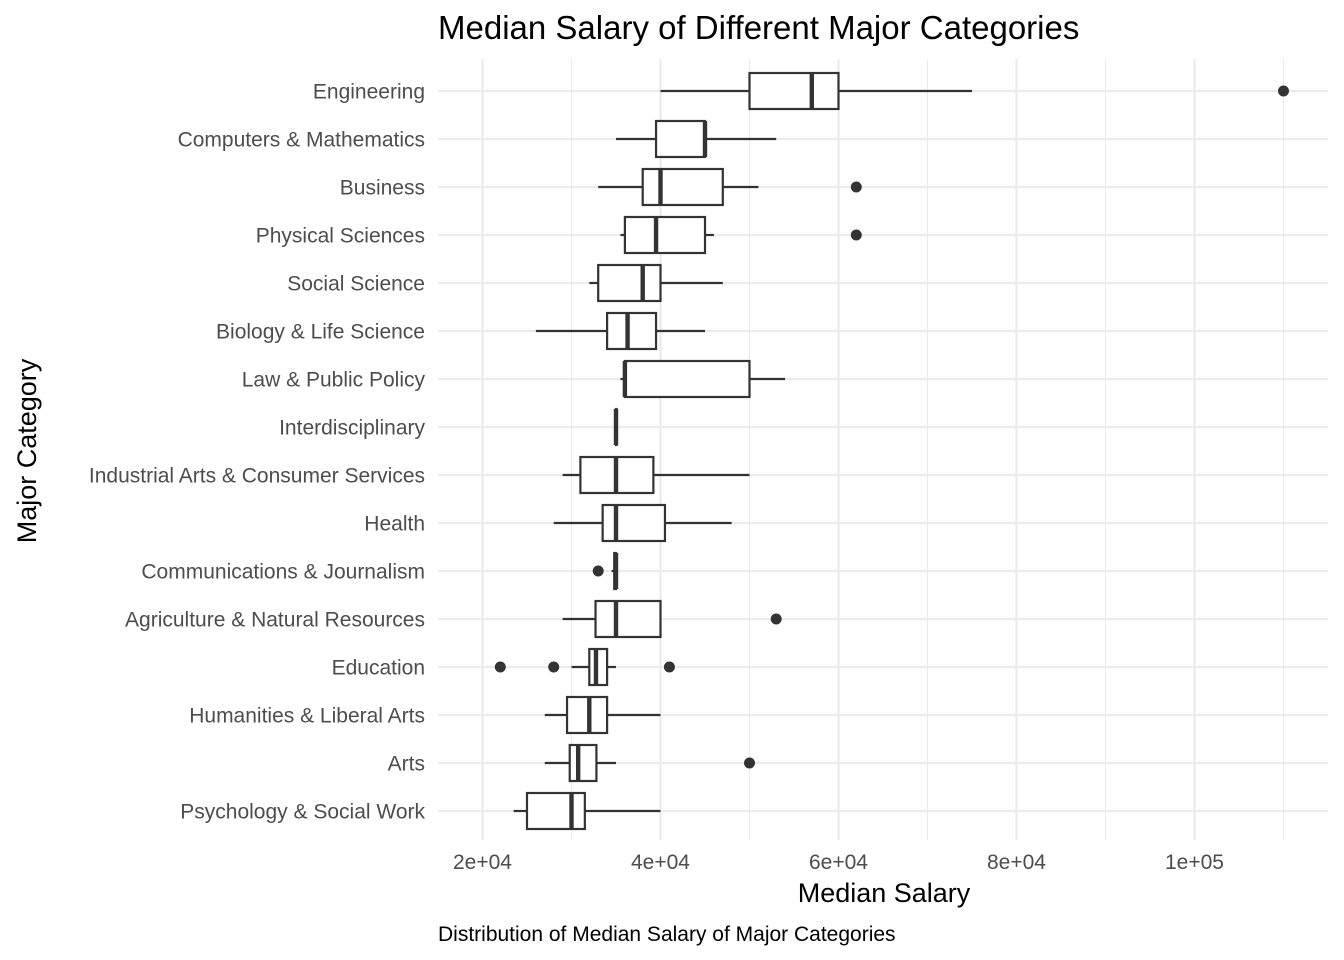 The height and width of the screenshot is (960, 1344). What do you see at coordinates (307, 716) in the screenshot?
I see `y-tick-label: Humanities & Liberal Arts` at bounding box center [307, 716].